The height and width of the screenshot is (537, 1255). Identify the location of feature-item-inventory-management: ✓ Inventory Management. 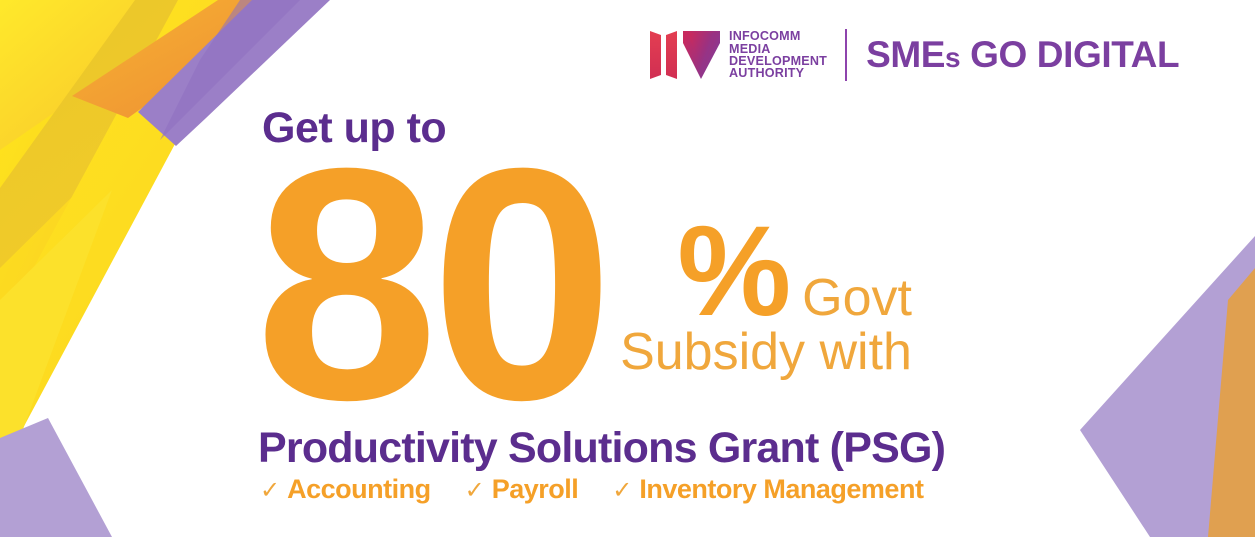
(768, 489).